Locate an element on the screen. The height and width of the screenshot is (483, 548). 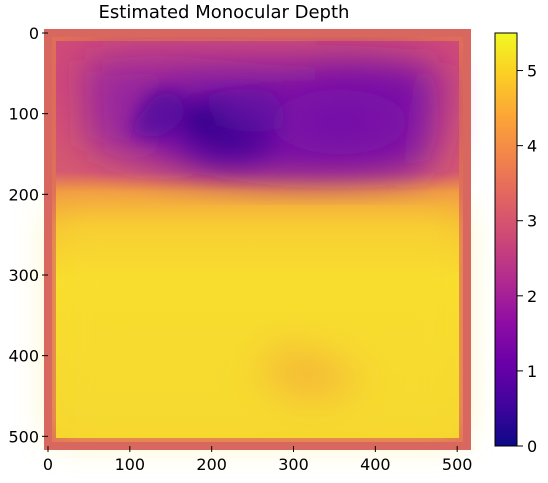
x-tick-label: 500 is located at coordinates (457, 464).